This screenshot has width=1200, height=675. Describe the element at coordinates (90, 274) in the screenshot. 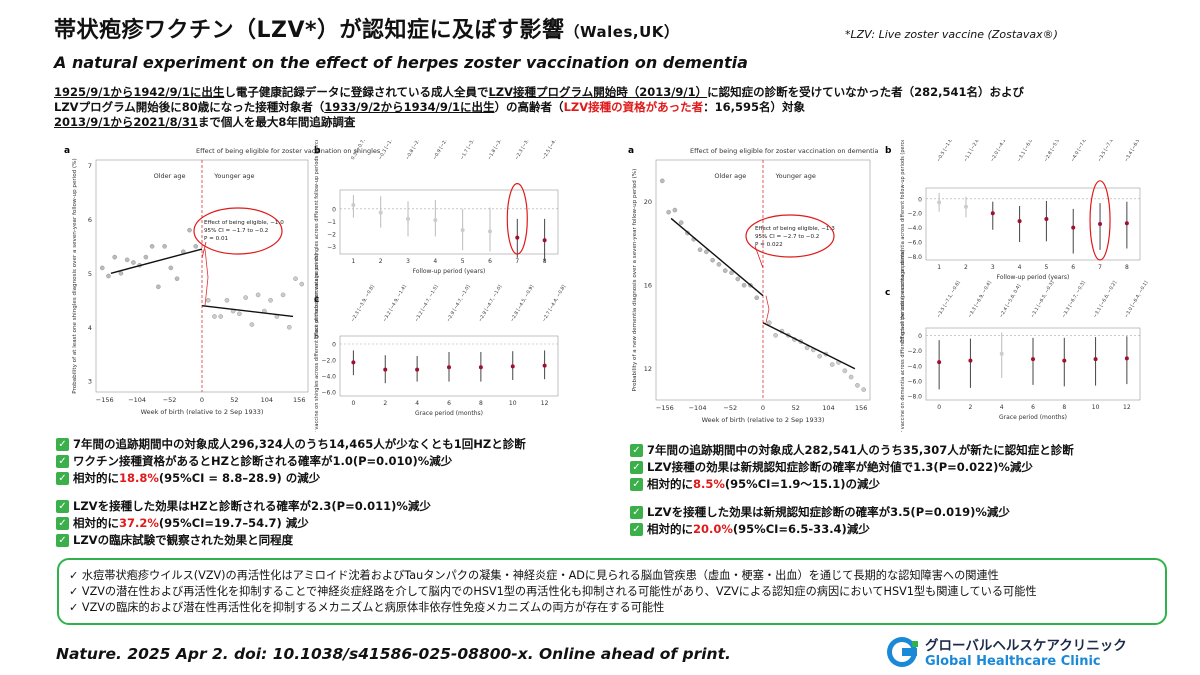

I see `y-tick-label: 5` at that location.